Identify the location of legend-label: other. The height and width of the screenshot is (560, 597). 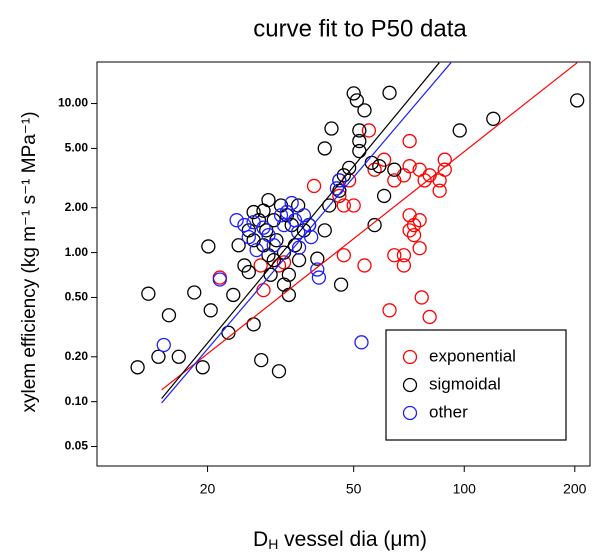
(448, 411).